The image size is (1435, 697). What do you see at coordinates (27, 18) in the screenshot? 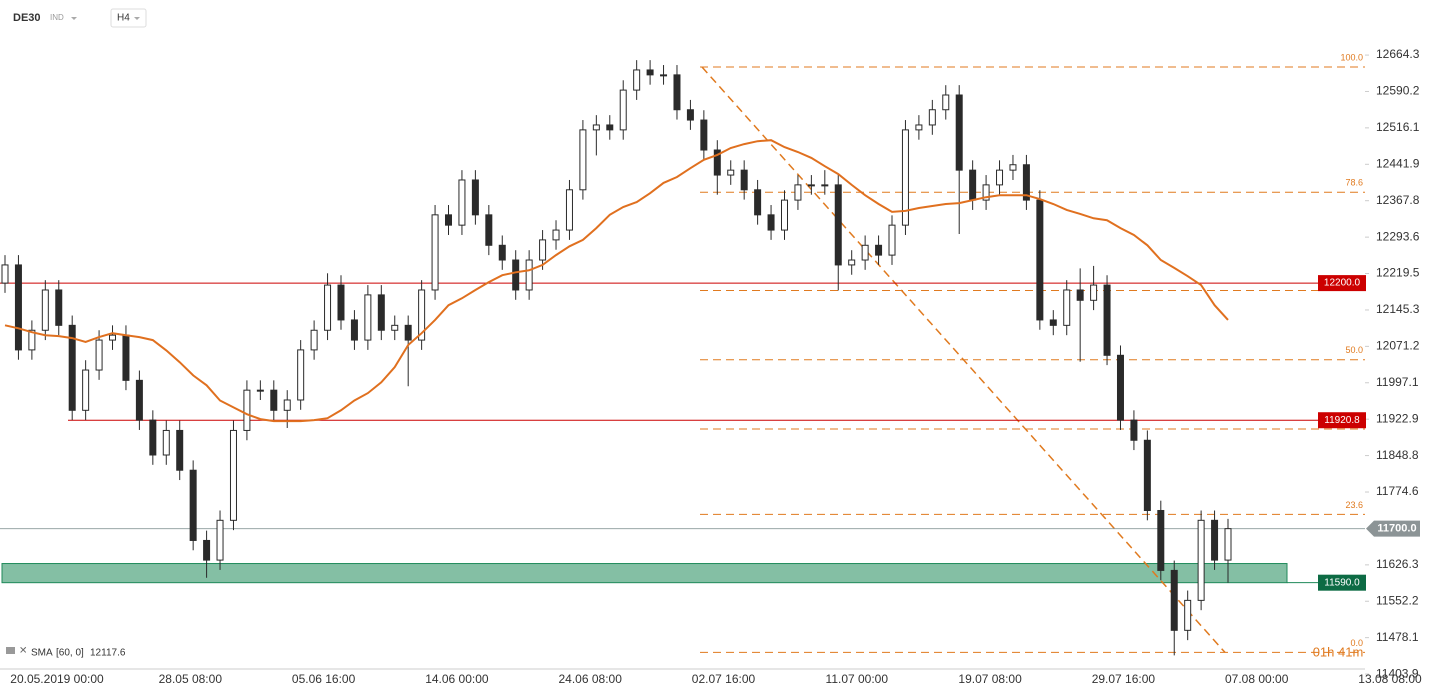
I see `symbol: DE30` at bounding box center [27, 18].